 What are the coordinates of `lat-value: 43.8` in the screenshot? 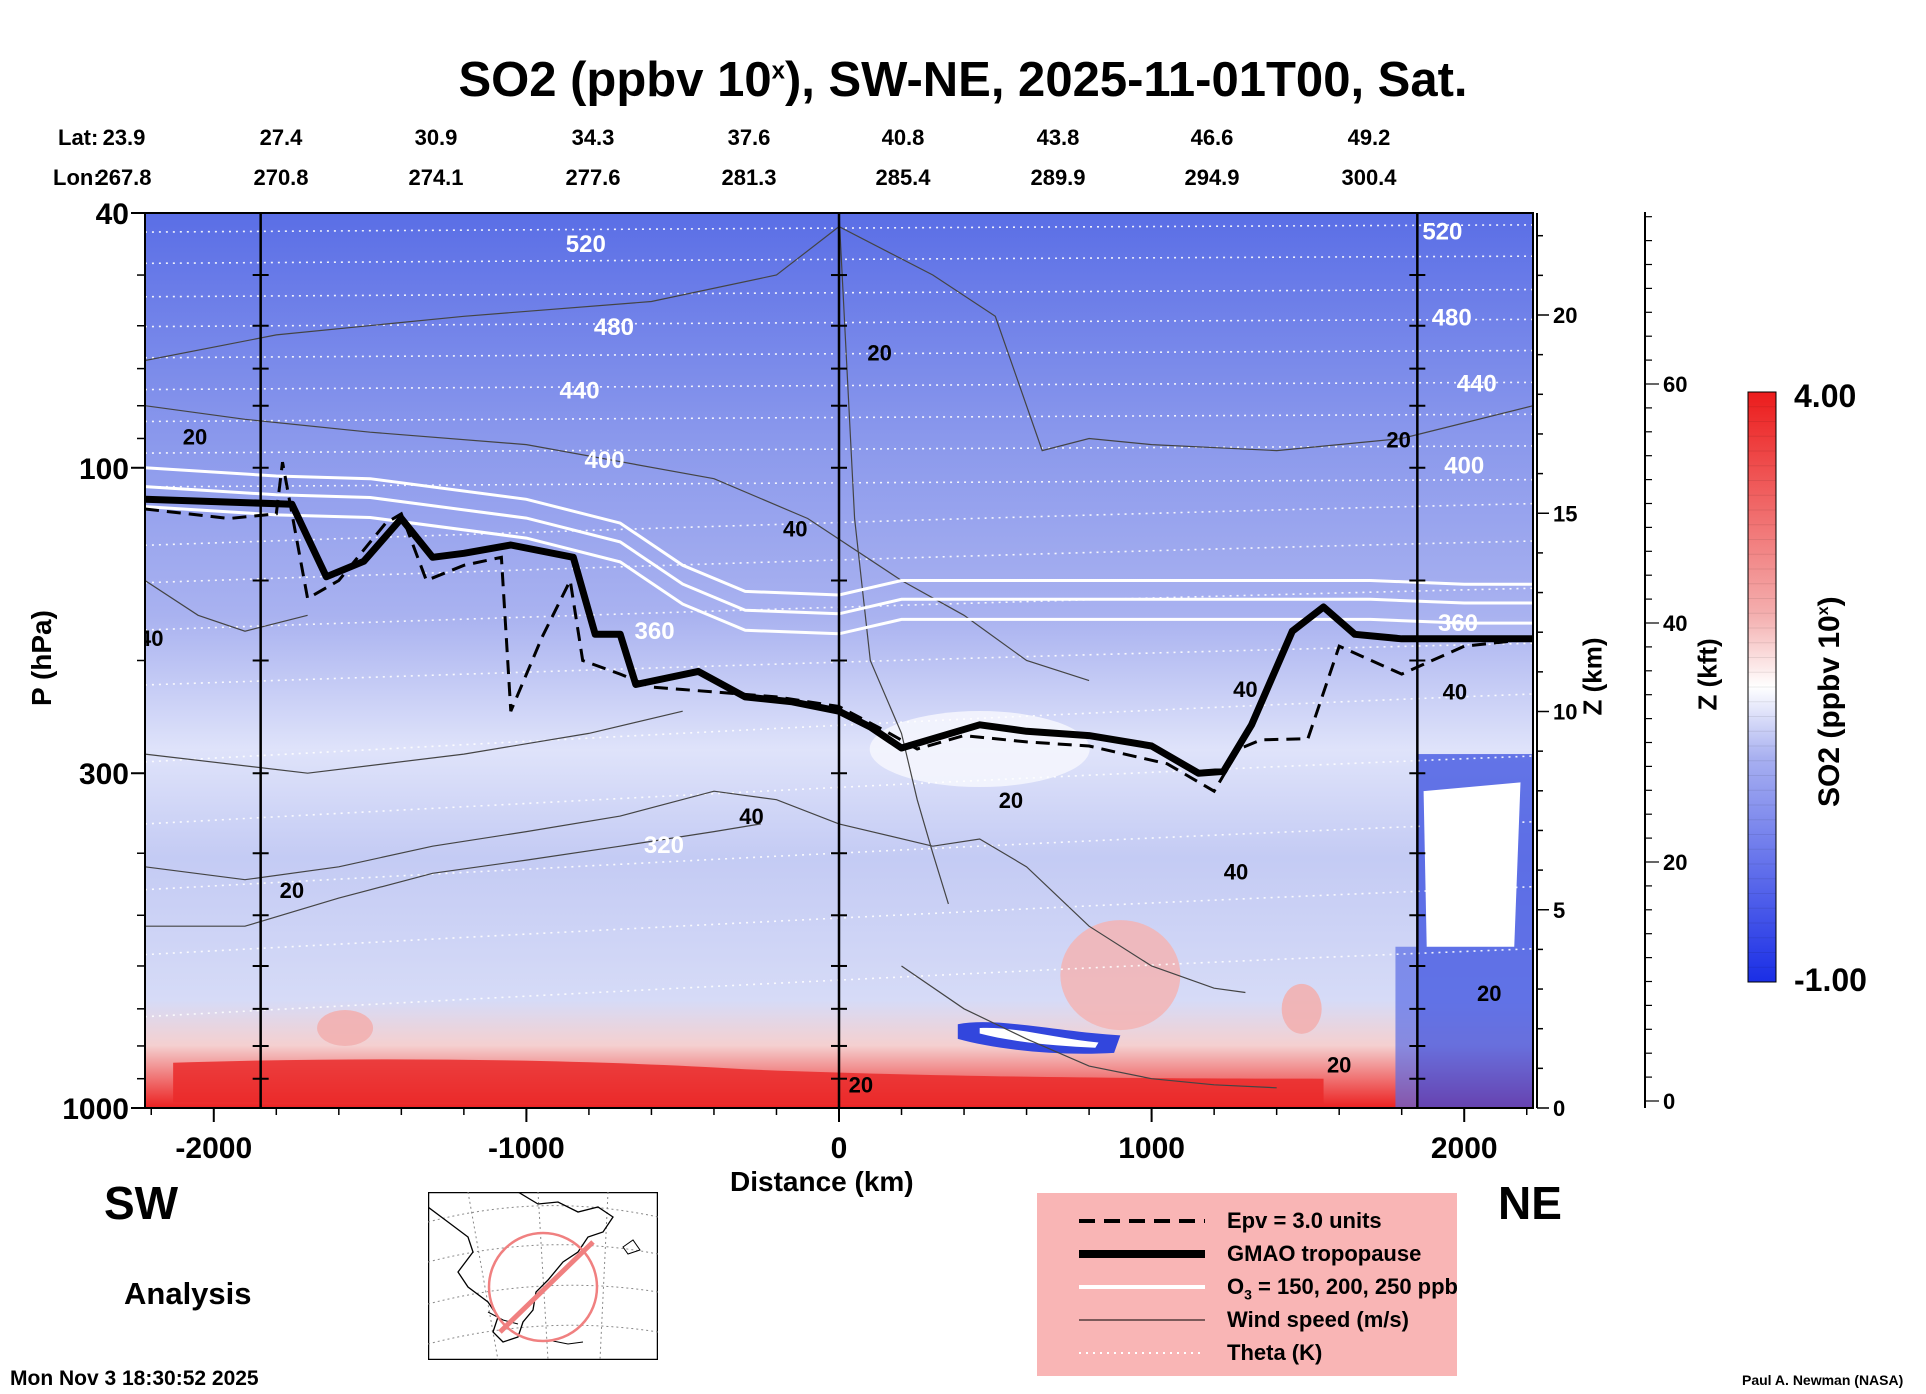 It's located at (1058, 137).